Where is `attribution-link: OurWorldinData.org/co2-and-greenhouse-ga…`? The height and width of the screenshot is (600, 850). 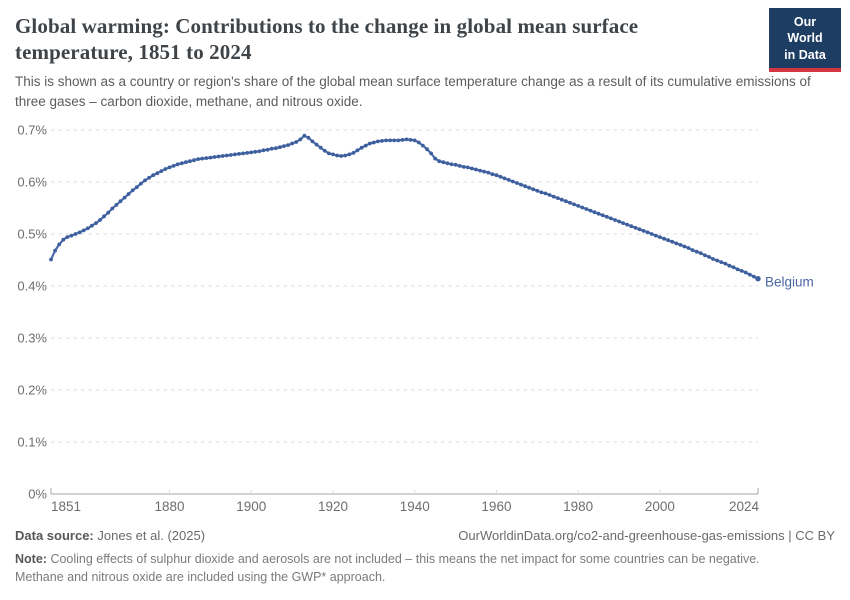 attribution-link: OurWorldinData.org/co2-and-greenhouse-ga… is located at coordinates (646, 535).